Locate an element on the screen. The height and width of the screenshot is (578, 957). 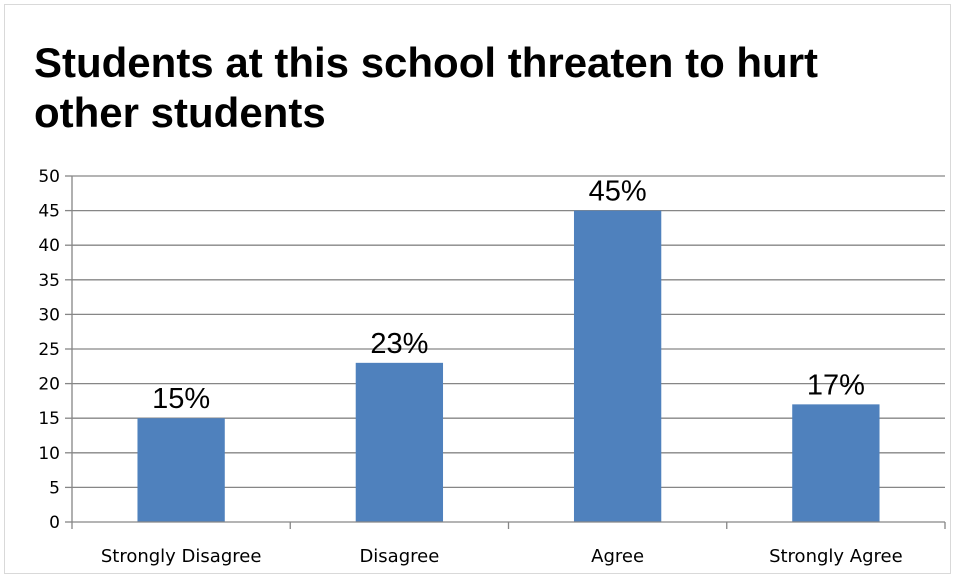
y-tick-label: 5 is located at coordinates (54, 488).